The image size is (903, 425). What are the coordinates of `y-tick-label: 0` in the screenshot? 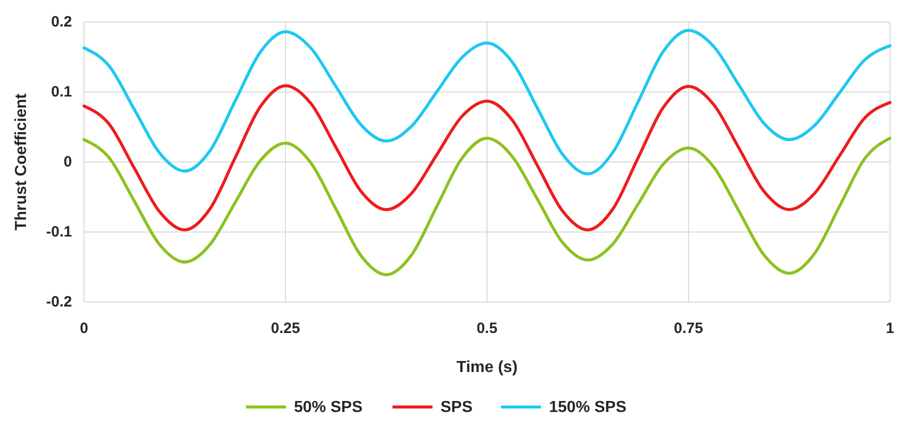 It's located at (68, 162).